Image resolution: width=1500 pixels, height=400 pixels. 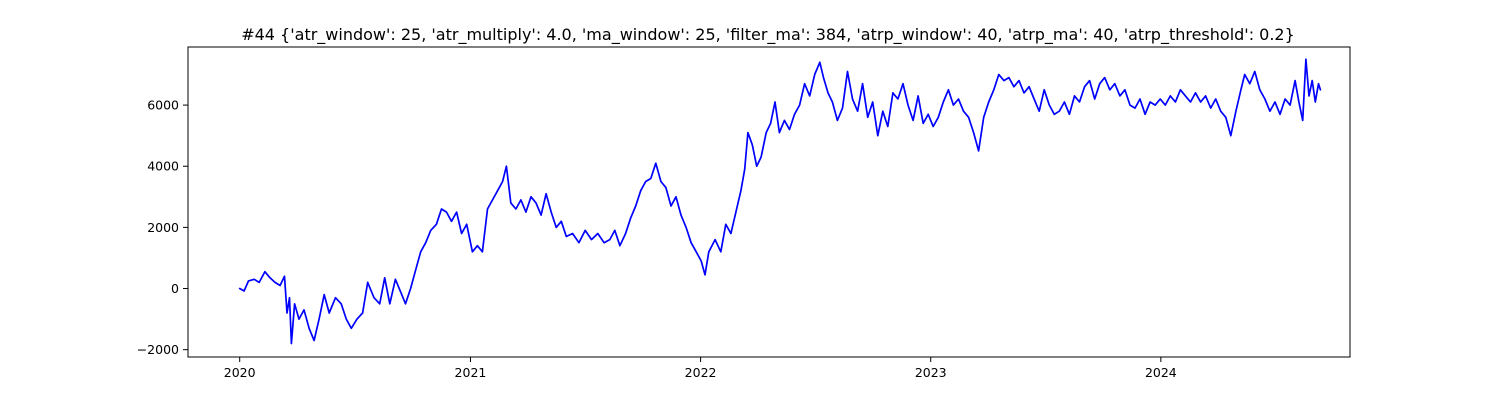 What do you see at coordinates (163, 166) in the screenshot?
I see `y-tick-label: 4000` at bounding box center [163, 166].